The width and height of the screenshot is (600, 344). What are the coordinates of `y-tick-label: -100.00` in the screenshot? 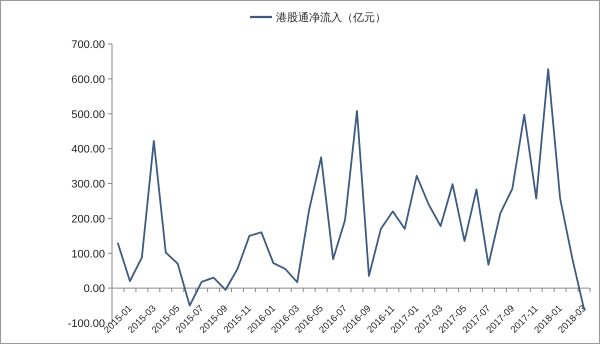 It's located at (86, 324).